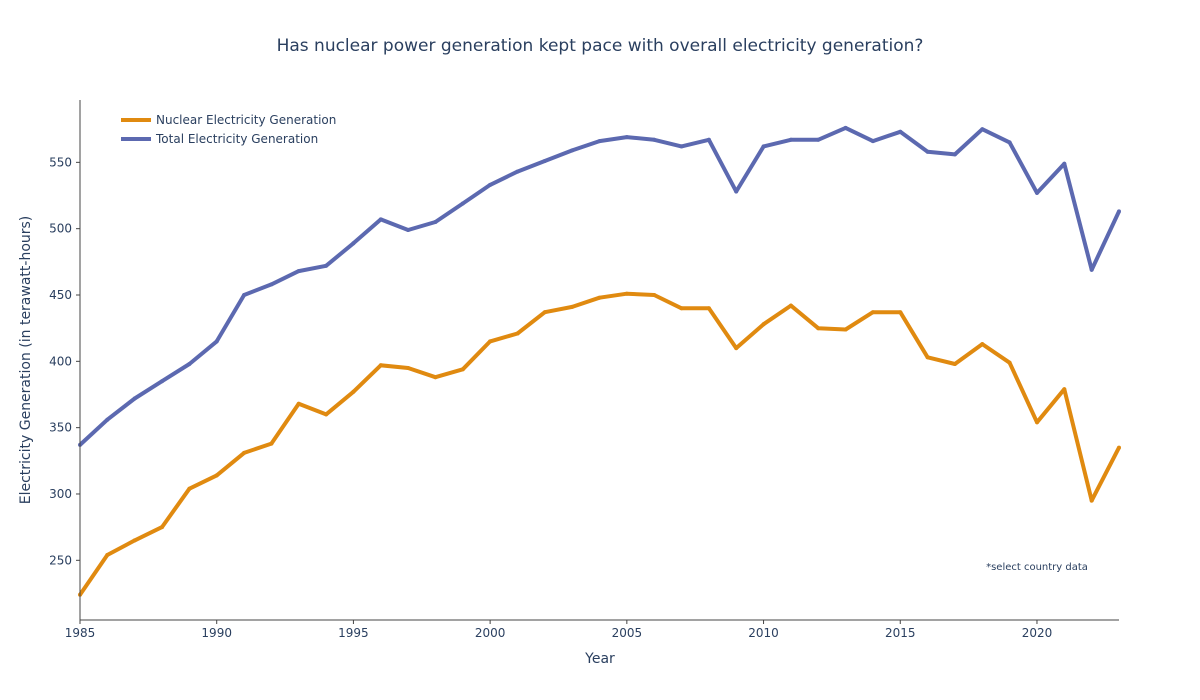 The image size is (1200, 700). I want to click on data-point-0-2015, so click(900, 312).